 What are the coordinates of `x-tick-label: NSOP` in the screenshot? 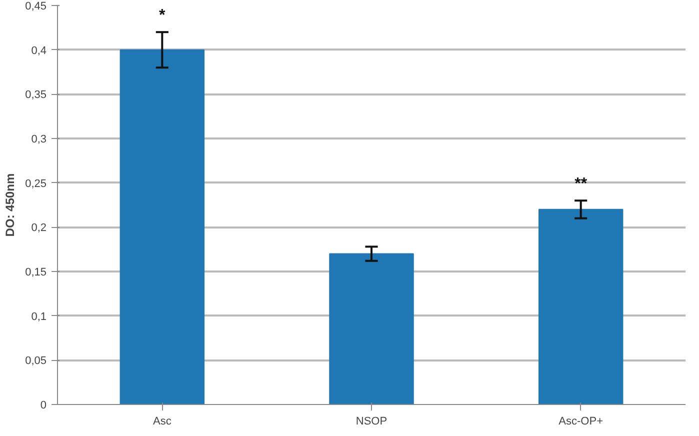 It's located at (372, 422).